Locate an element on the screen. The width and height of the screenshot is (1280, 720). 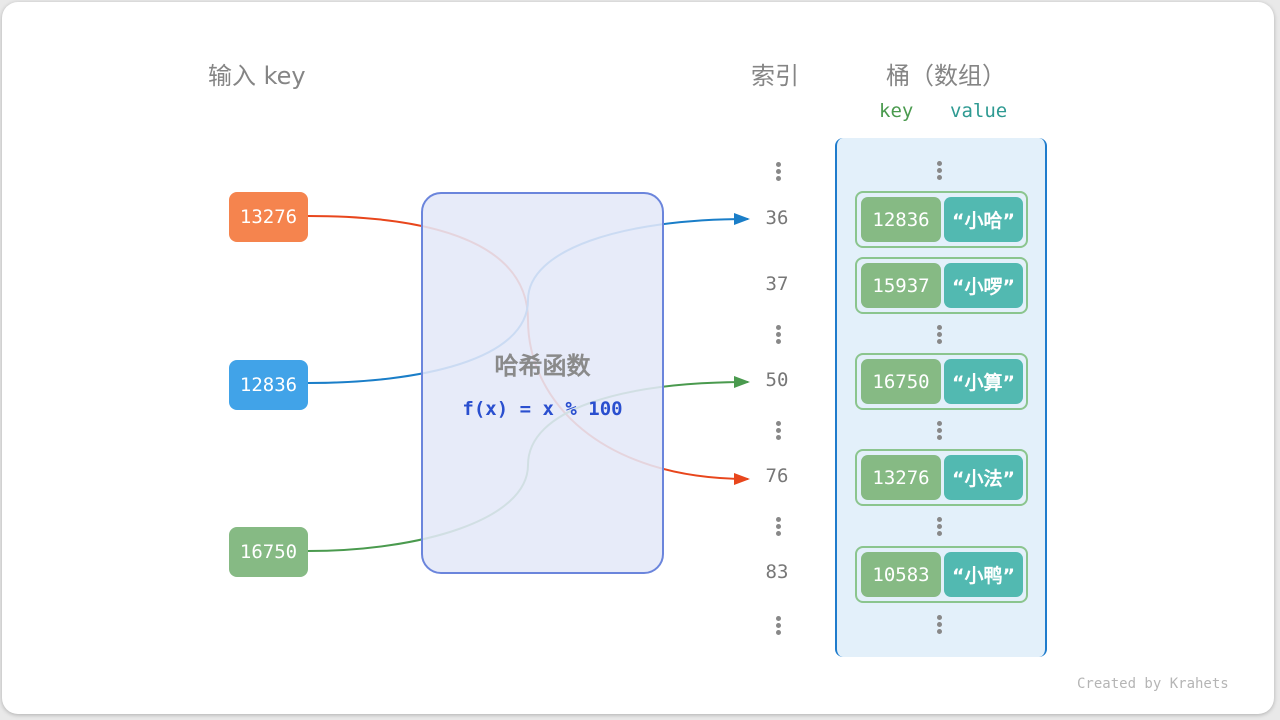
bucket-entry: 10583 “小鸭” is located at coordinates (941, 574).